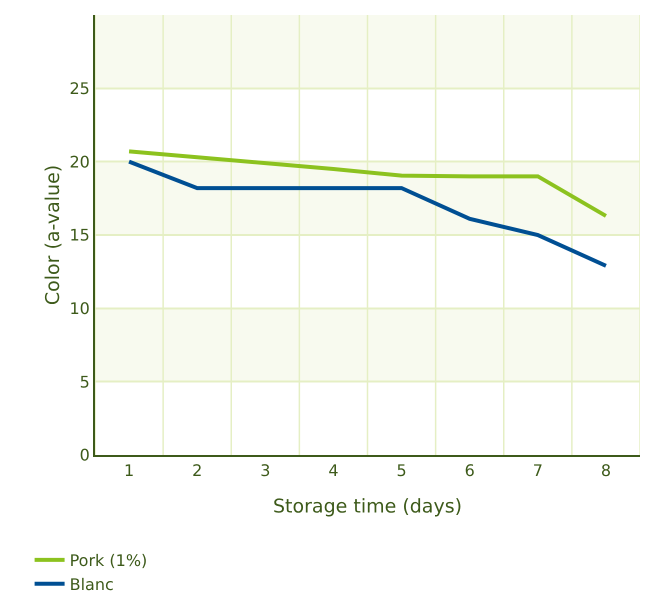 The height and width of the screenshot is (613, 660). I want to click on y-tick-label: 15, so click(79, 235).